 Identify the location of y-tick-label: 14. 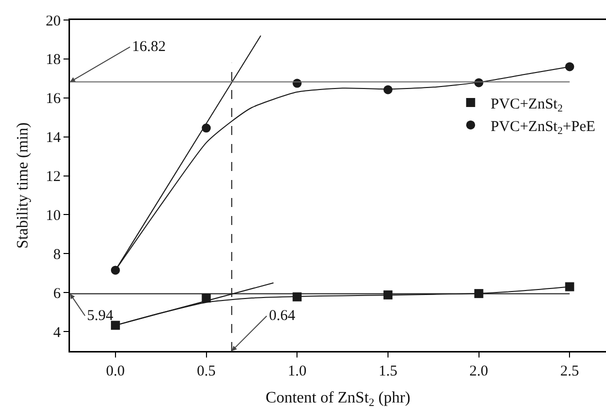
(54, 138).